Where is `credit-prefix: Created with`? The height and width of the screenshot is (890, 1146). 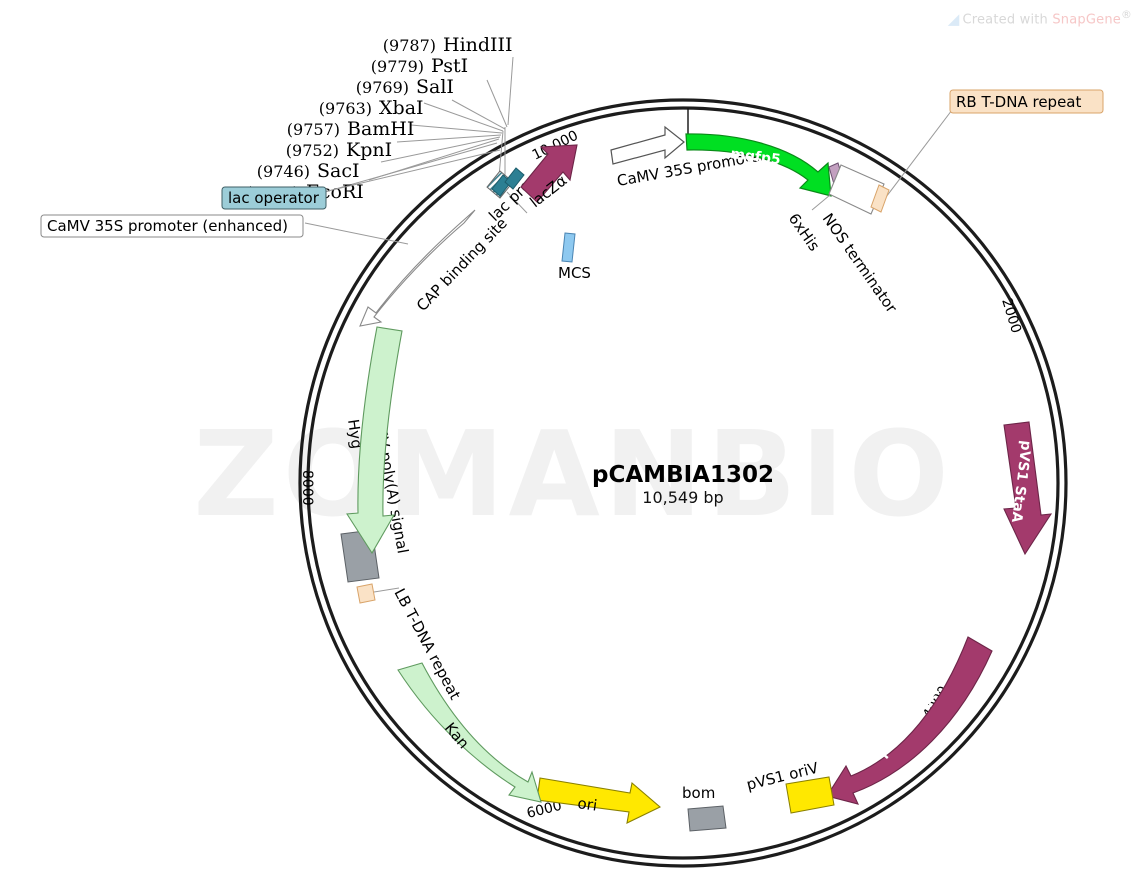 credit-prefix: Created with is located at coordinates (1007, 20).